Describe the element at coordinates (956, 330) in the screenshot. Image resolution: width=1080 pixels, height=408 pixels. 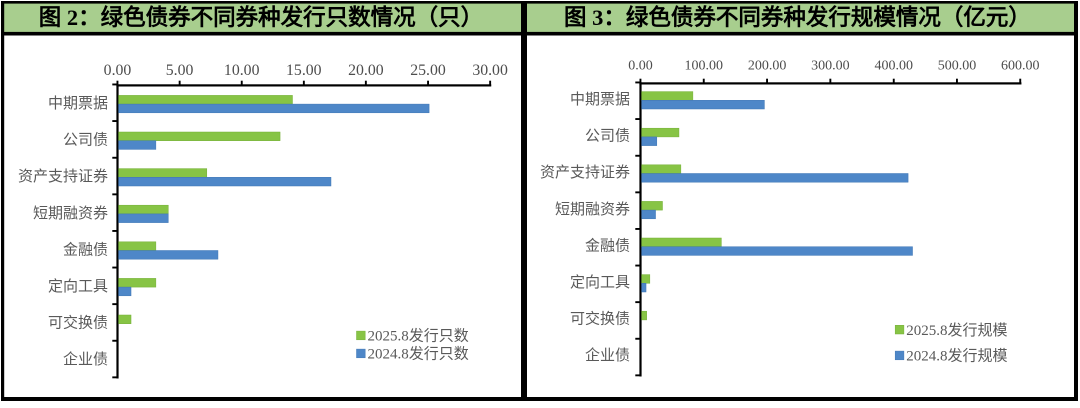
I see `svg-text: 2025.8发行规模` at that location.